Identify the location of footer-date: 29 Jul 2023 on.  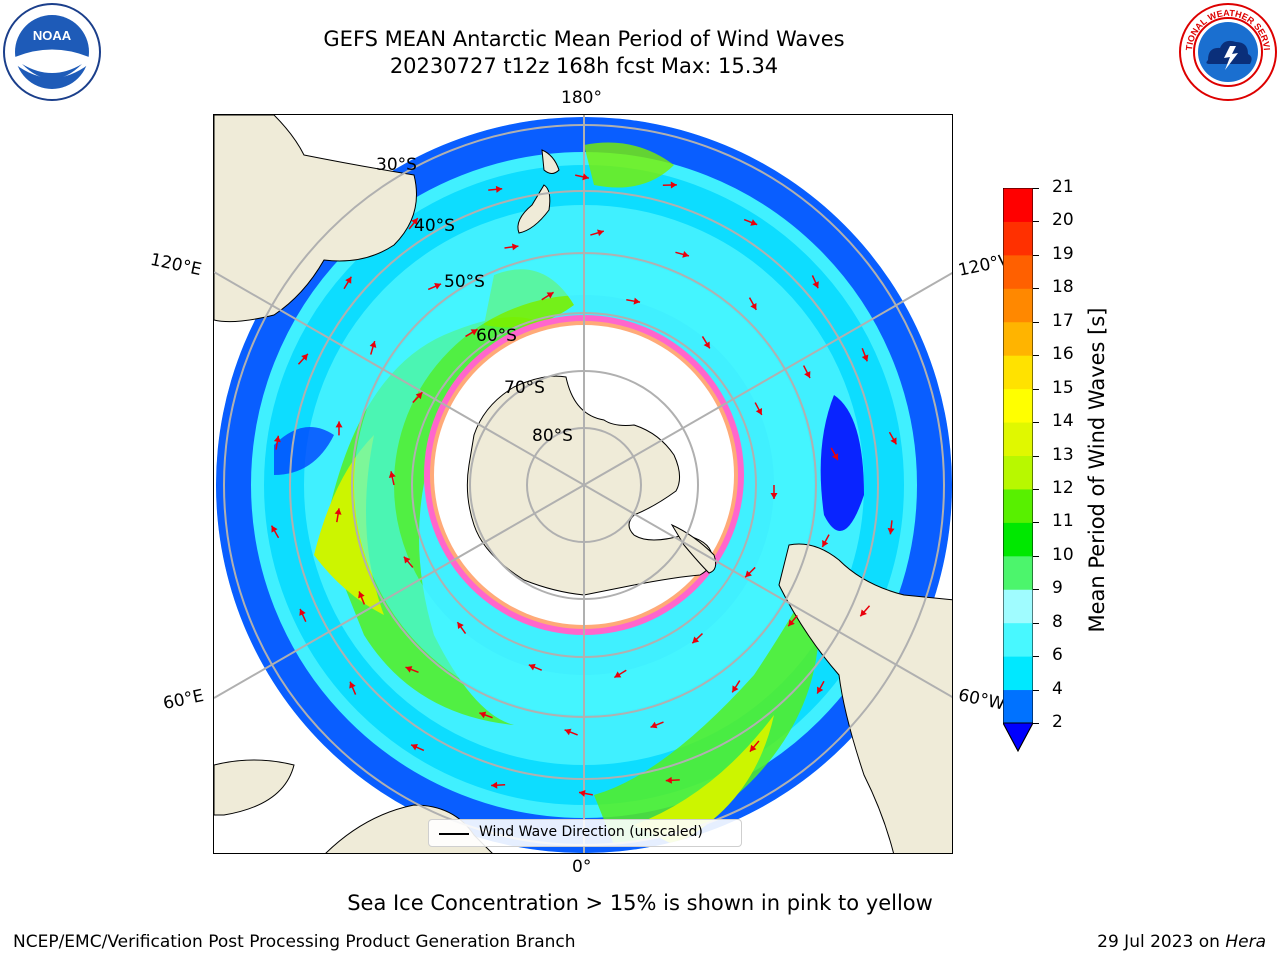
(1161, 942).